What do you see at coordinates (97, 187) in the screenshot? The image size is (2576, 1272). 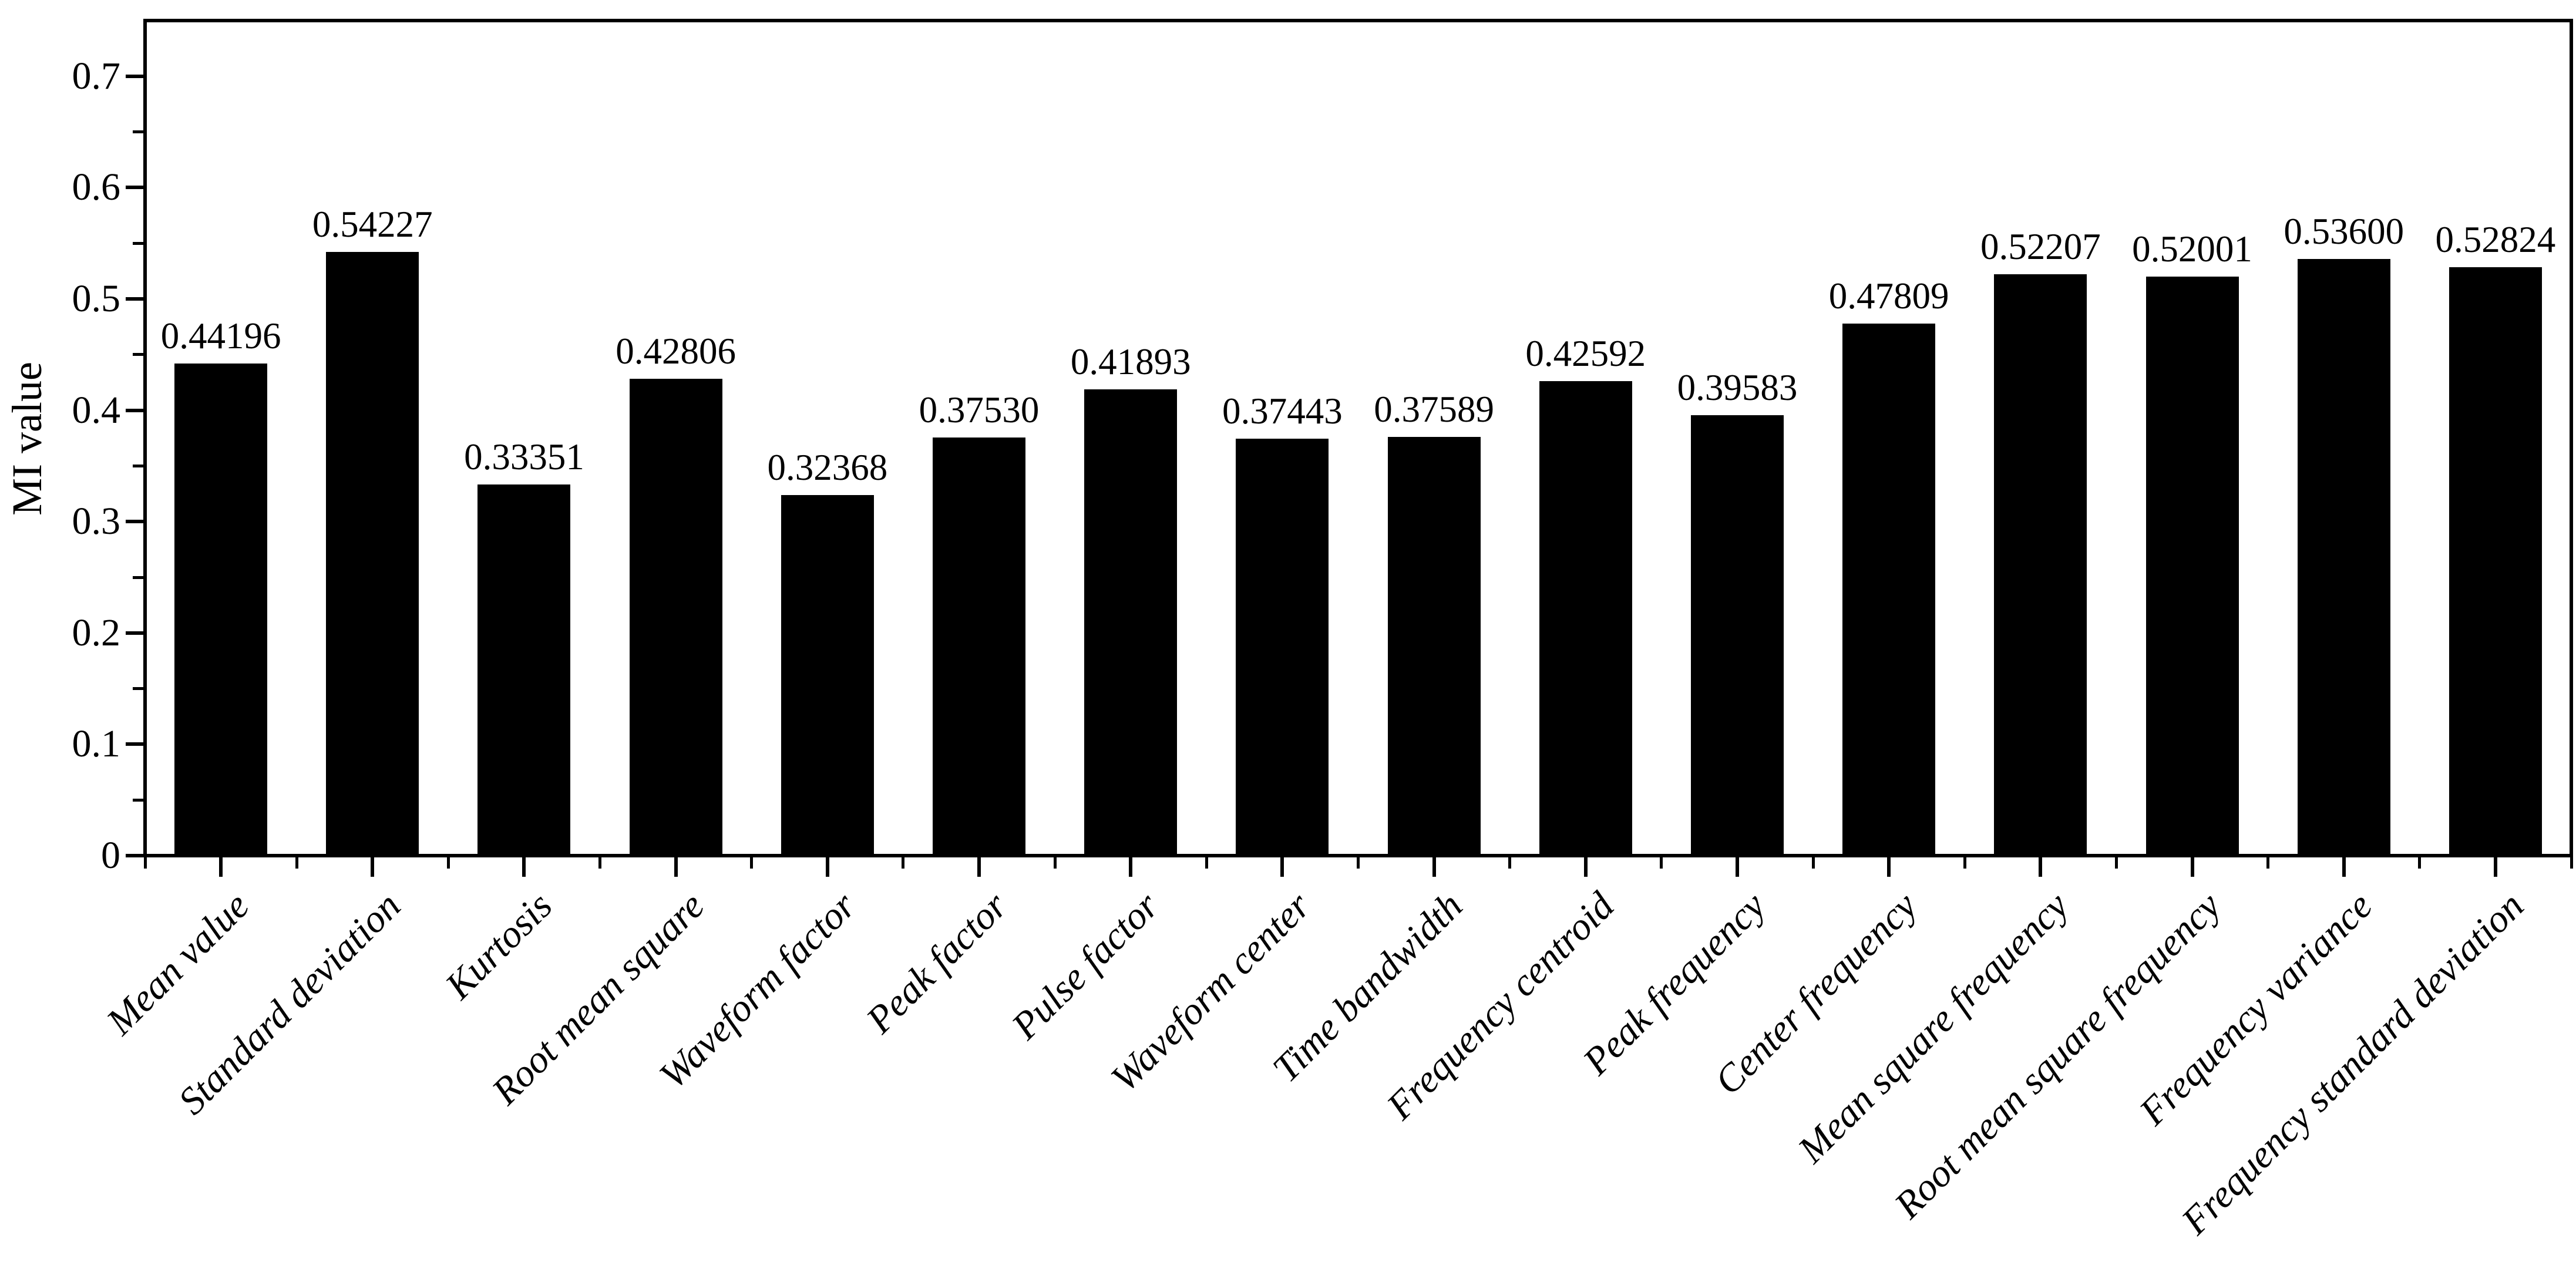 I see `y-axis-tick-label: 0.6` at bounding box center [97, 187].